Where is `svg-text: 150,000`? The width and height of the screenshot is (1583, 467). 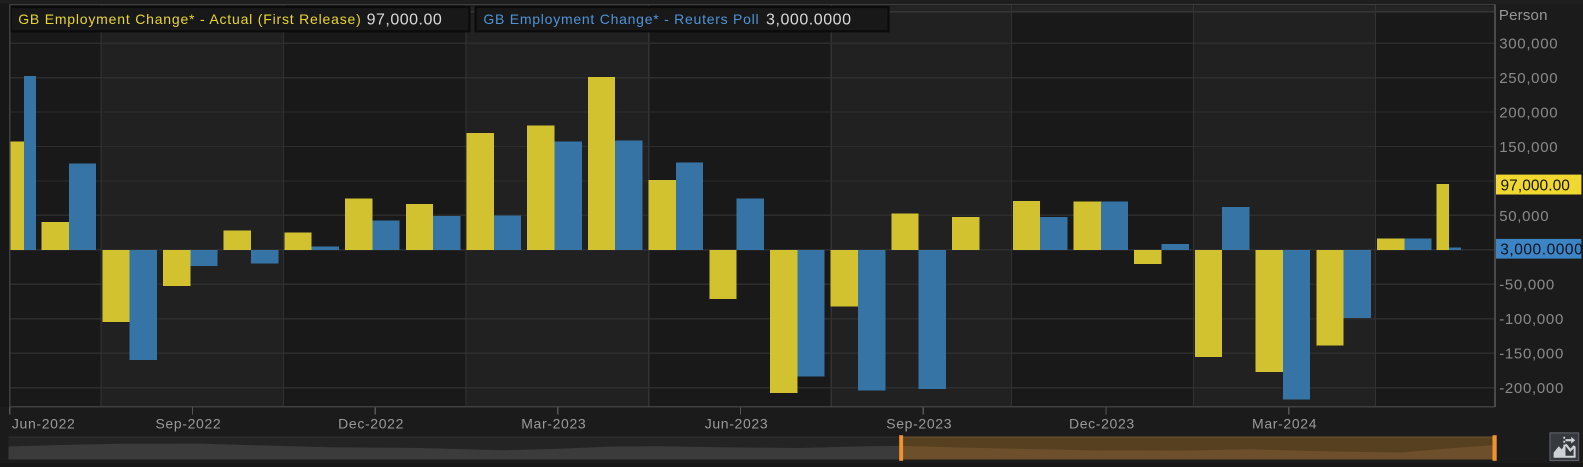
svg-text: 150,000 is located at coordinates (1528, 147).